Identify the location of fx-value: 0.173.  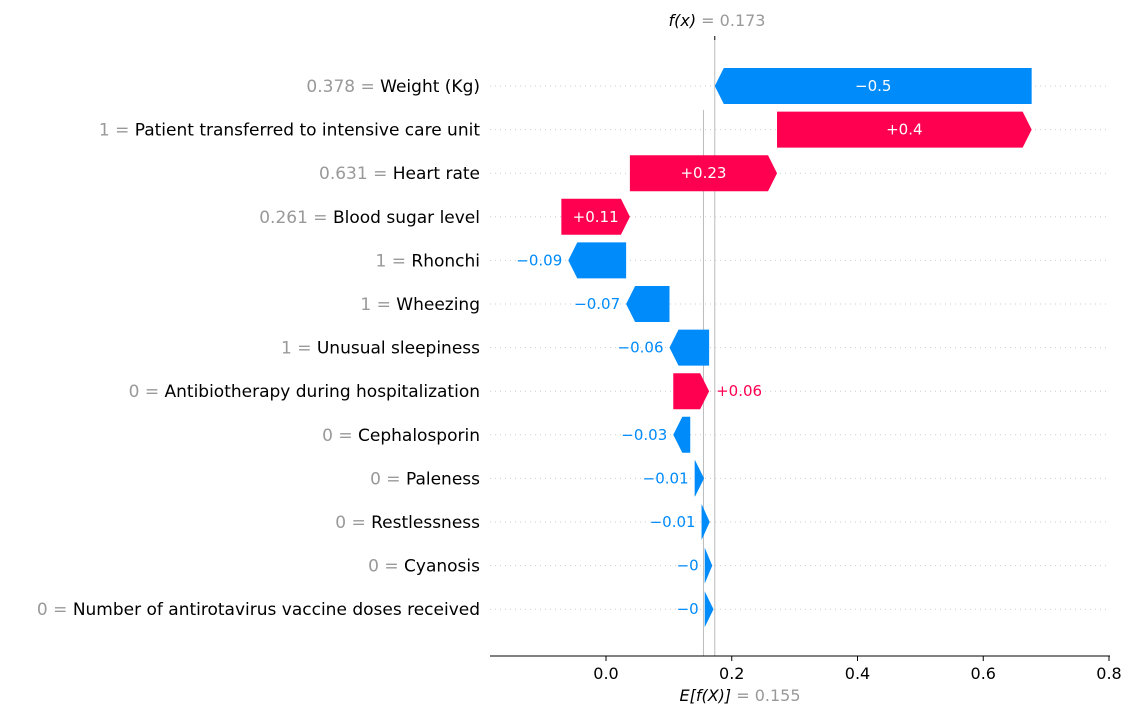
(743, 20).